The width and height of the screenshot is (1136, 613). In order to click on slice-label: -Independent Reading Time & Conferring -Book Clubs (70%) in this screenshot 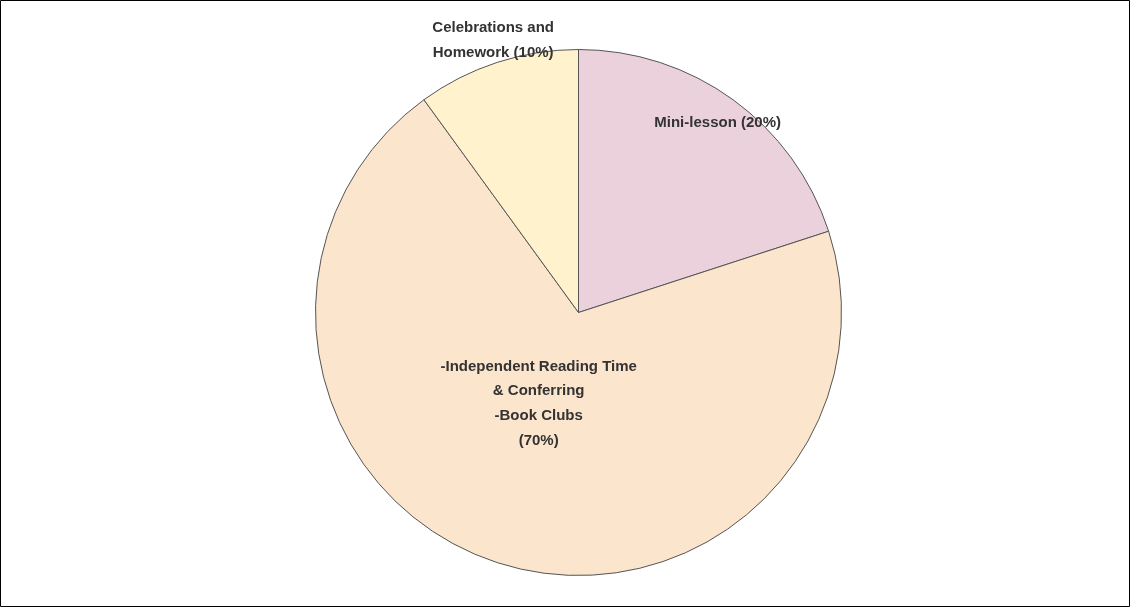, I will do `click(538, 402)`.